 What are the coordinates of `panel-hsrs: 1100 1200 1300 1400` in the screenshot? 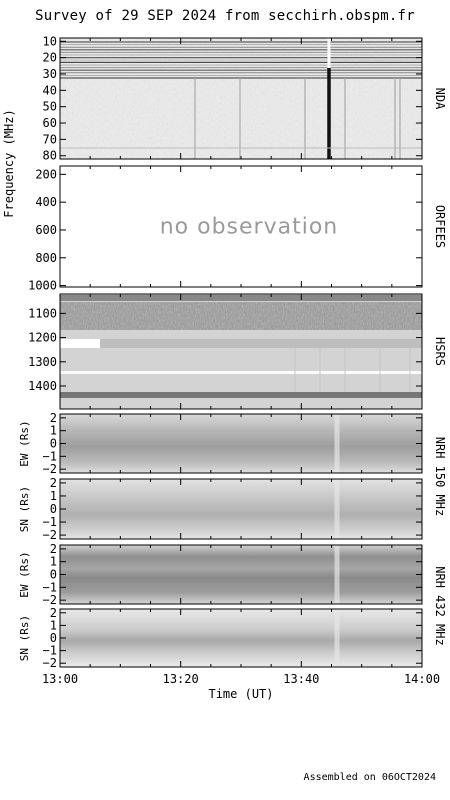 It's located at (225, 351).